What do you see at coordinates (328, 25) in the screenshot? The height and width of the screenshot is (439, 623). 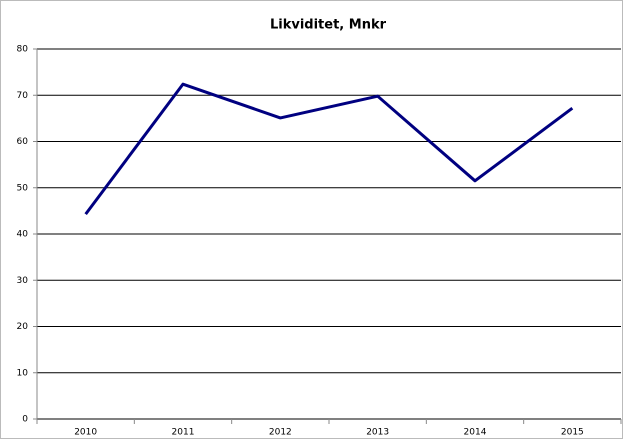 I see `chart-title: Likviditet, Mnkr` at bounding box center [328, 25].